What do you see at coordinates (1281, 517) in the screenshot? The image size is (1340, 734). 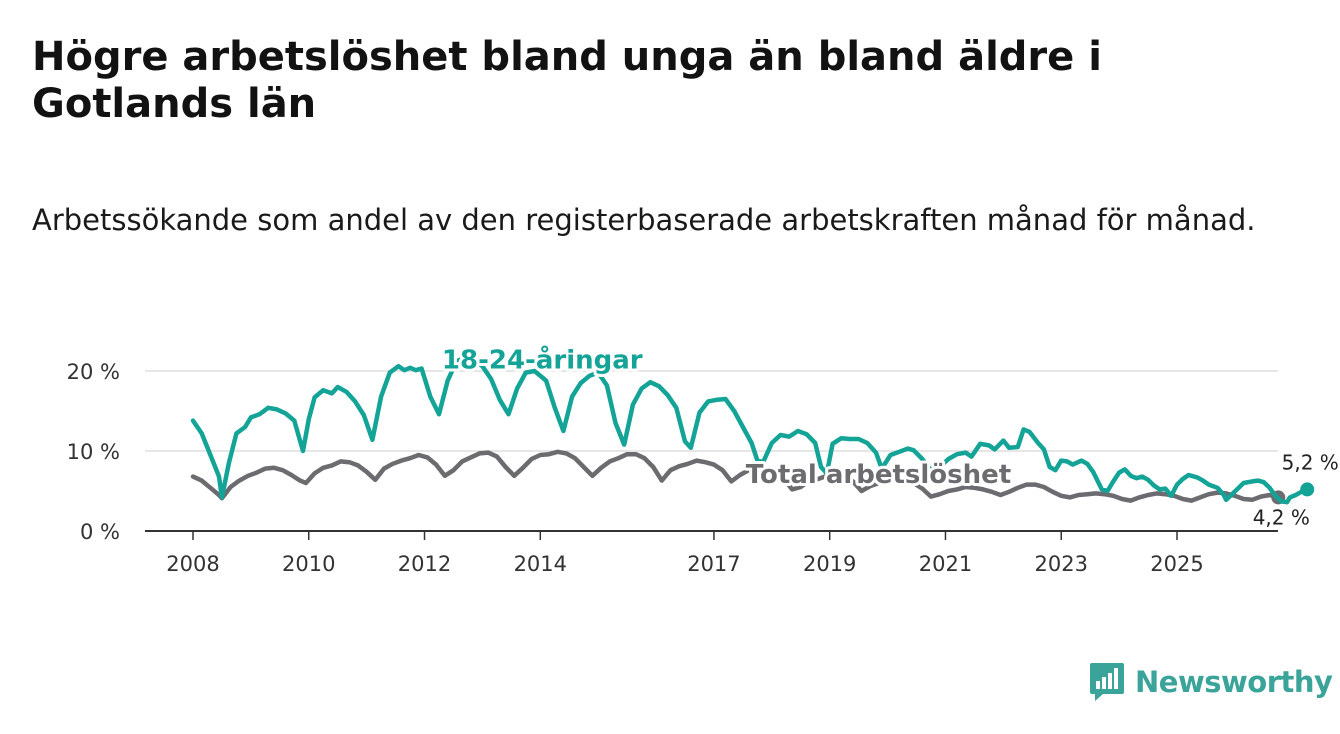 I see `total-end-label: 4,2 %` at bounding box center [1281, 517].